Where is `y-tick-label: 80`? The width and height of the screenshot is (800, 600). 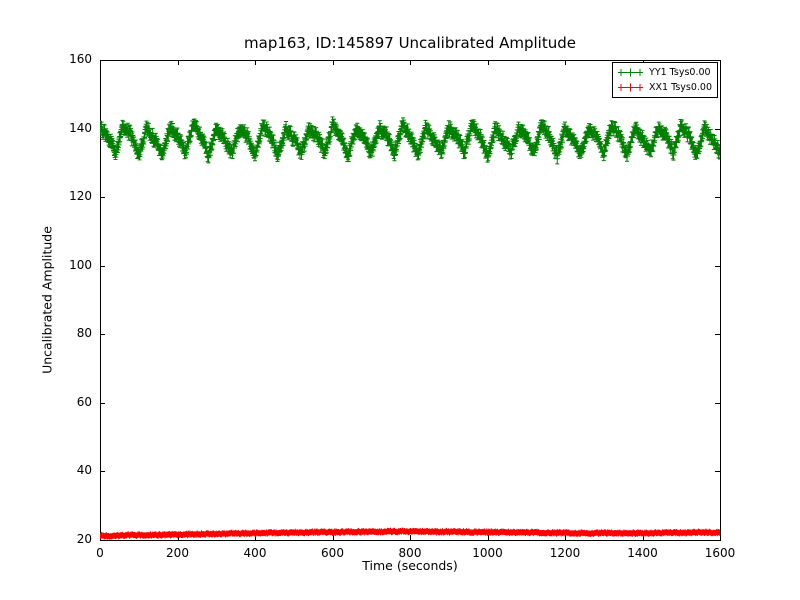 y-tick-label: 80 is located at coordinates (84, 333).